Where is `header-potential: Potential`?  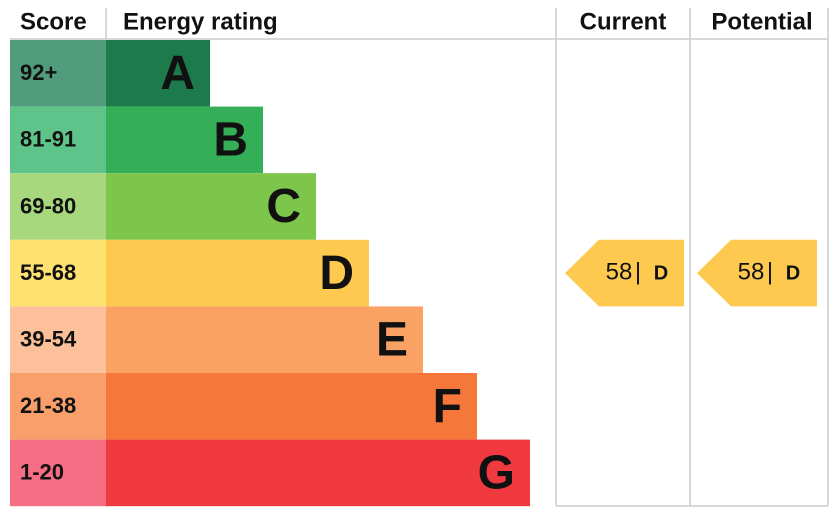 header-potential: Potential is located at coordinates (761, 21).